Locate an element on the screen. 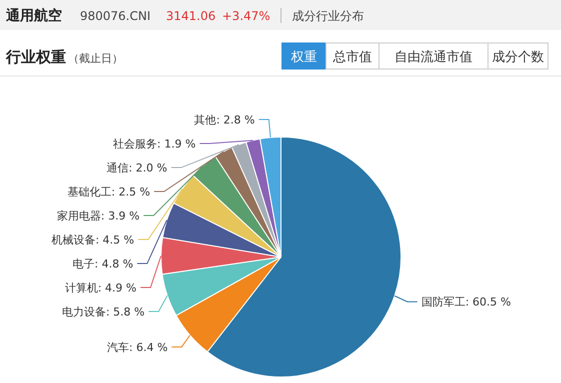 The image size is (561, 383). slice-label: 电力设备 is located at coordinates (84, 312).